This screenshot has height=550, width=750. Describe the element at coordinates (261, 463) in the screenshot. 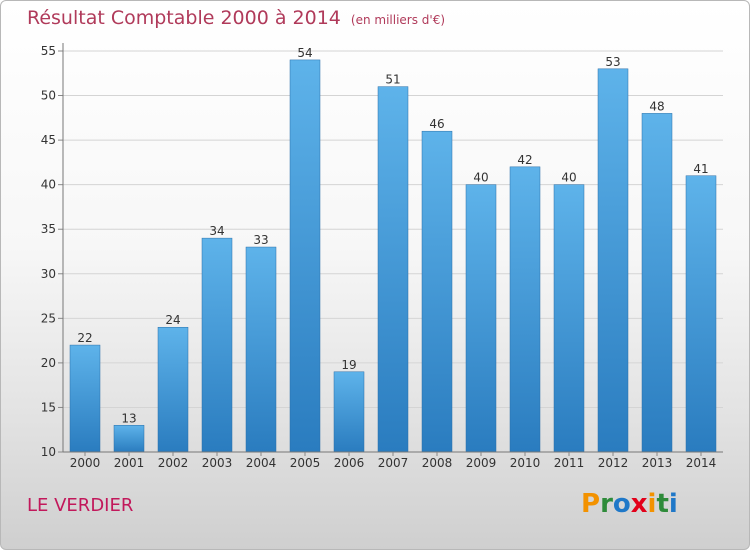

I see `x-tick-label: 2004` at that location.